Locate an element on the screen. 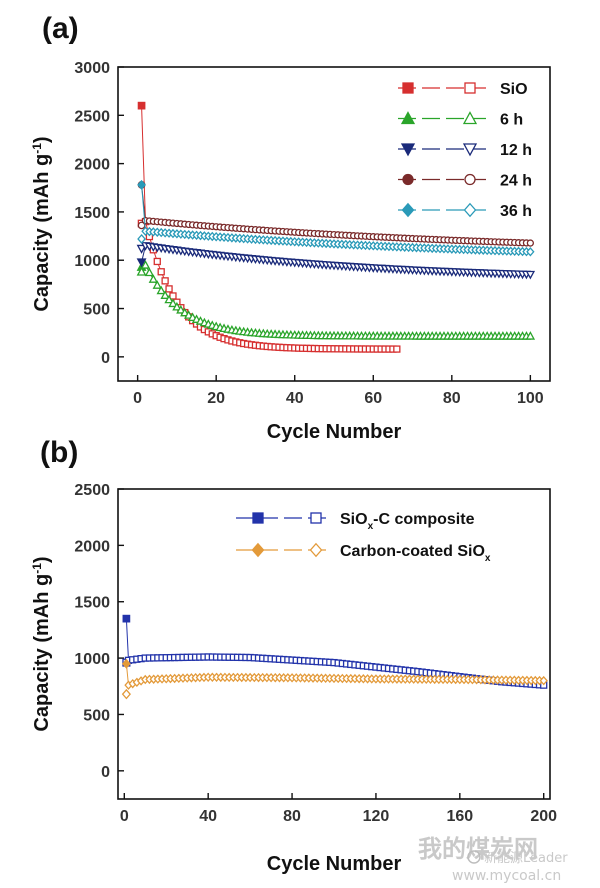 This screenshot has height=888, width=600. legend-label: 24 h is located at coordinates (516, 181).